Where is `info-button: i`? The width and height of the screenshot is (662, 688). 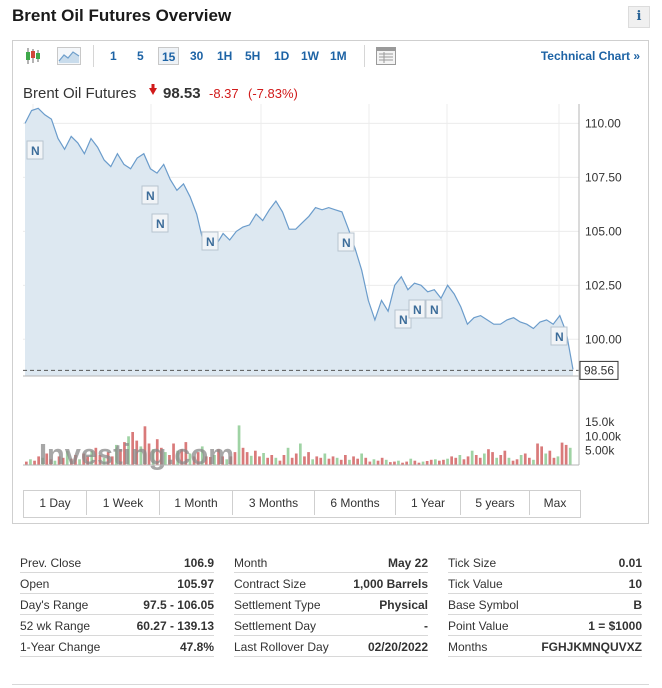 info-button: i is located at coordinates (639, 17).